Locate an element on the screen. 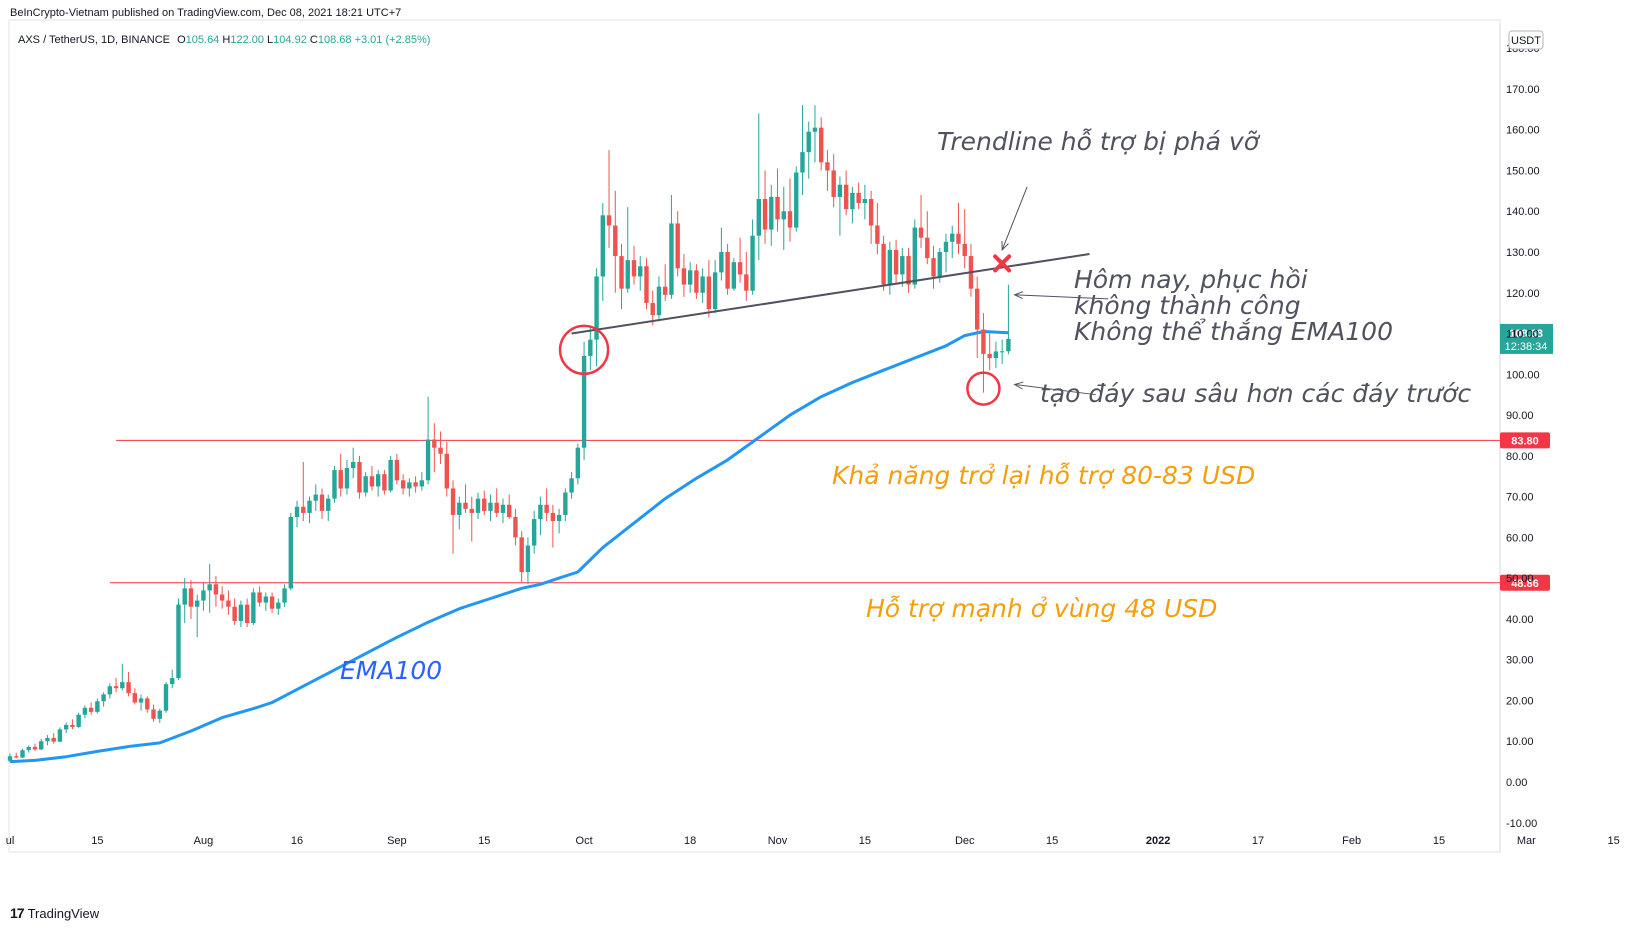 This screenshot has width=1647, height=932. x-tick-label: 16 is located at coordinates (297, 841).